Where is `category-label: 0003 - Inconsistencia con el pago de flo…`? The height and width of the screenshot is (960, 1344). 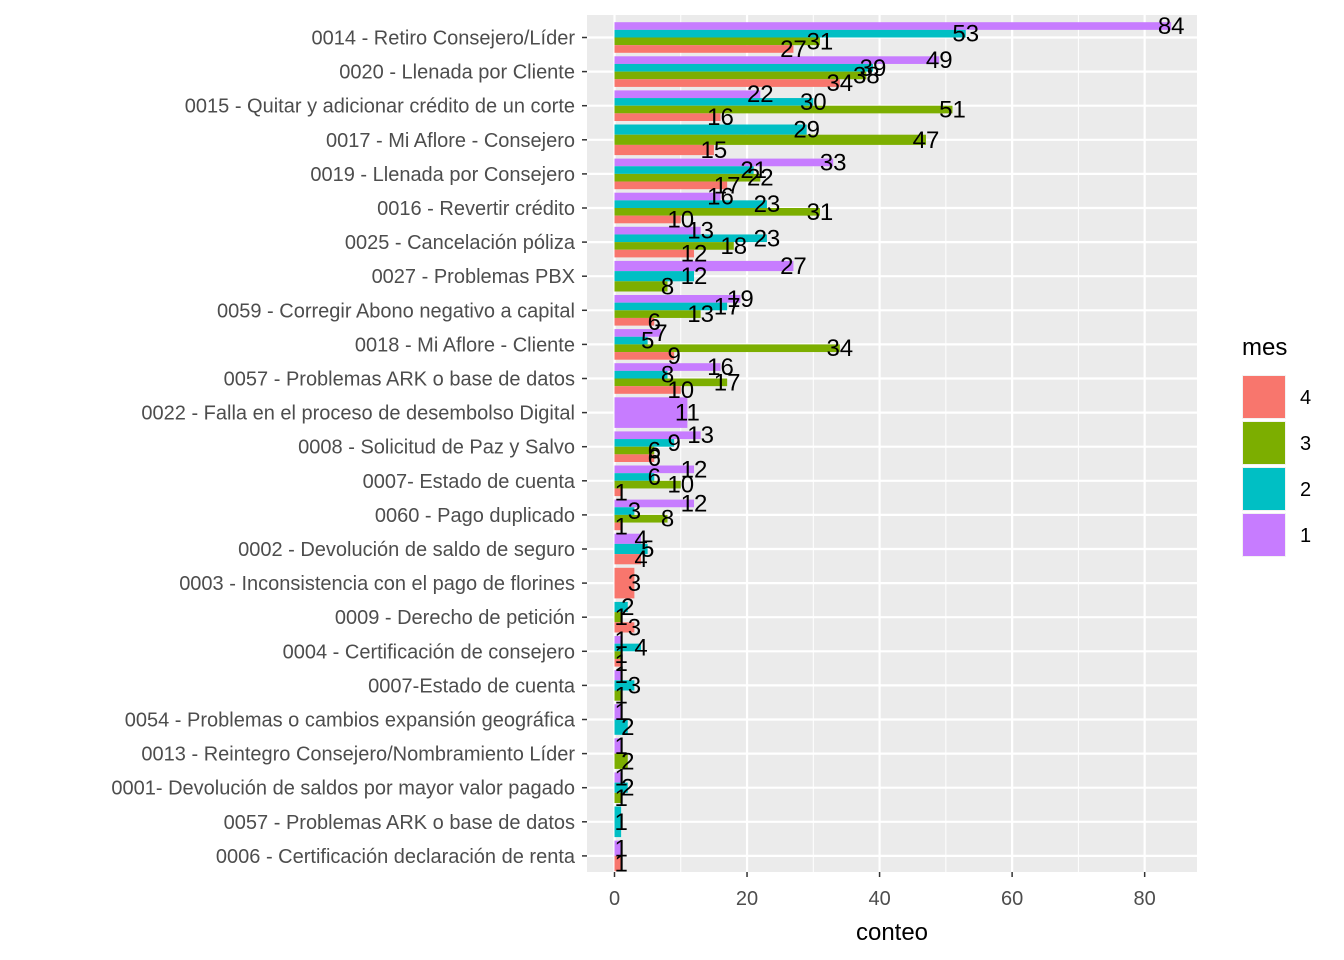 category-label: 0003 - Inconsistencia con el pago de flo… is located at coordinates (377, 584).